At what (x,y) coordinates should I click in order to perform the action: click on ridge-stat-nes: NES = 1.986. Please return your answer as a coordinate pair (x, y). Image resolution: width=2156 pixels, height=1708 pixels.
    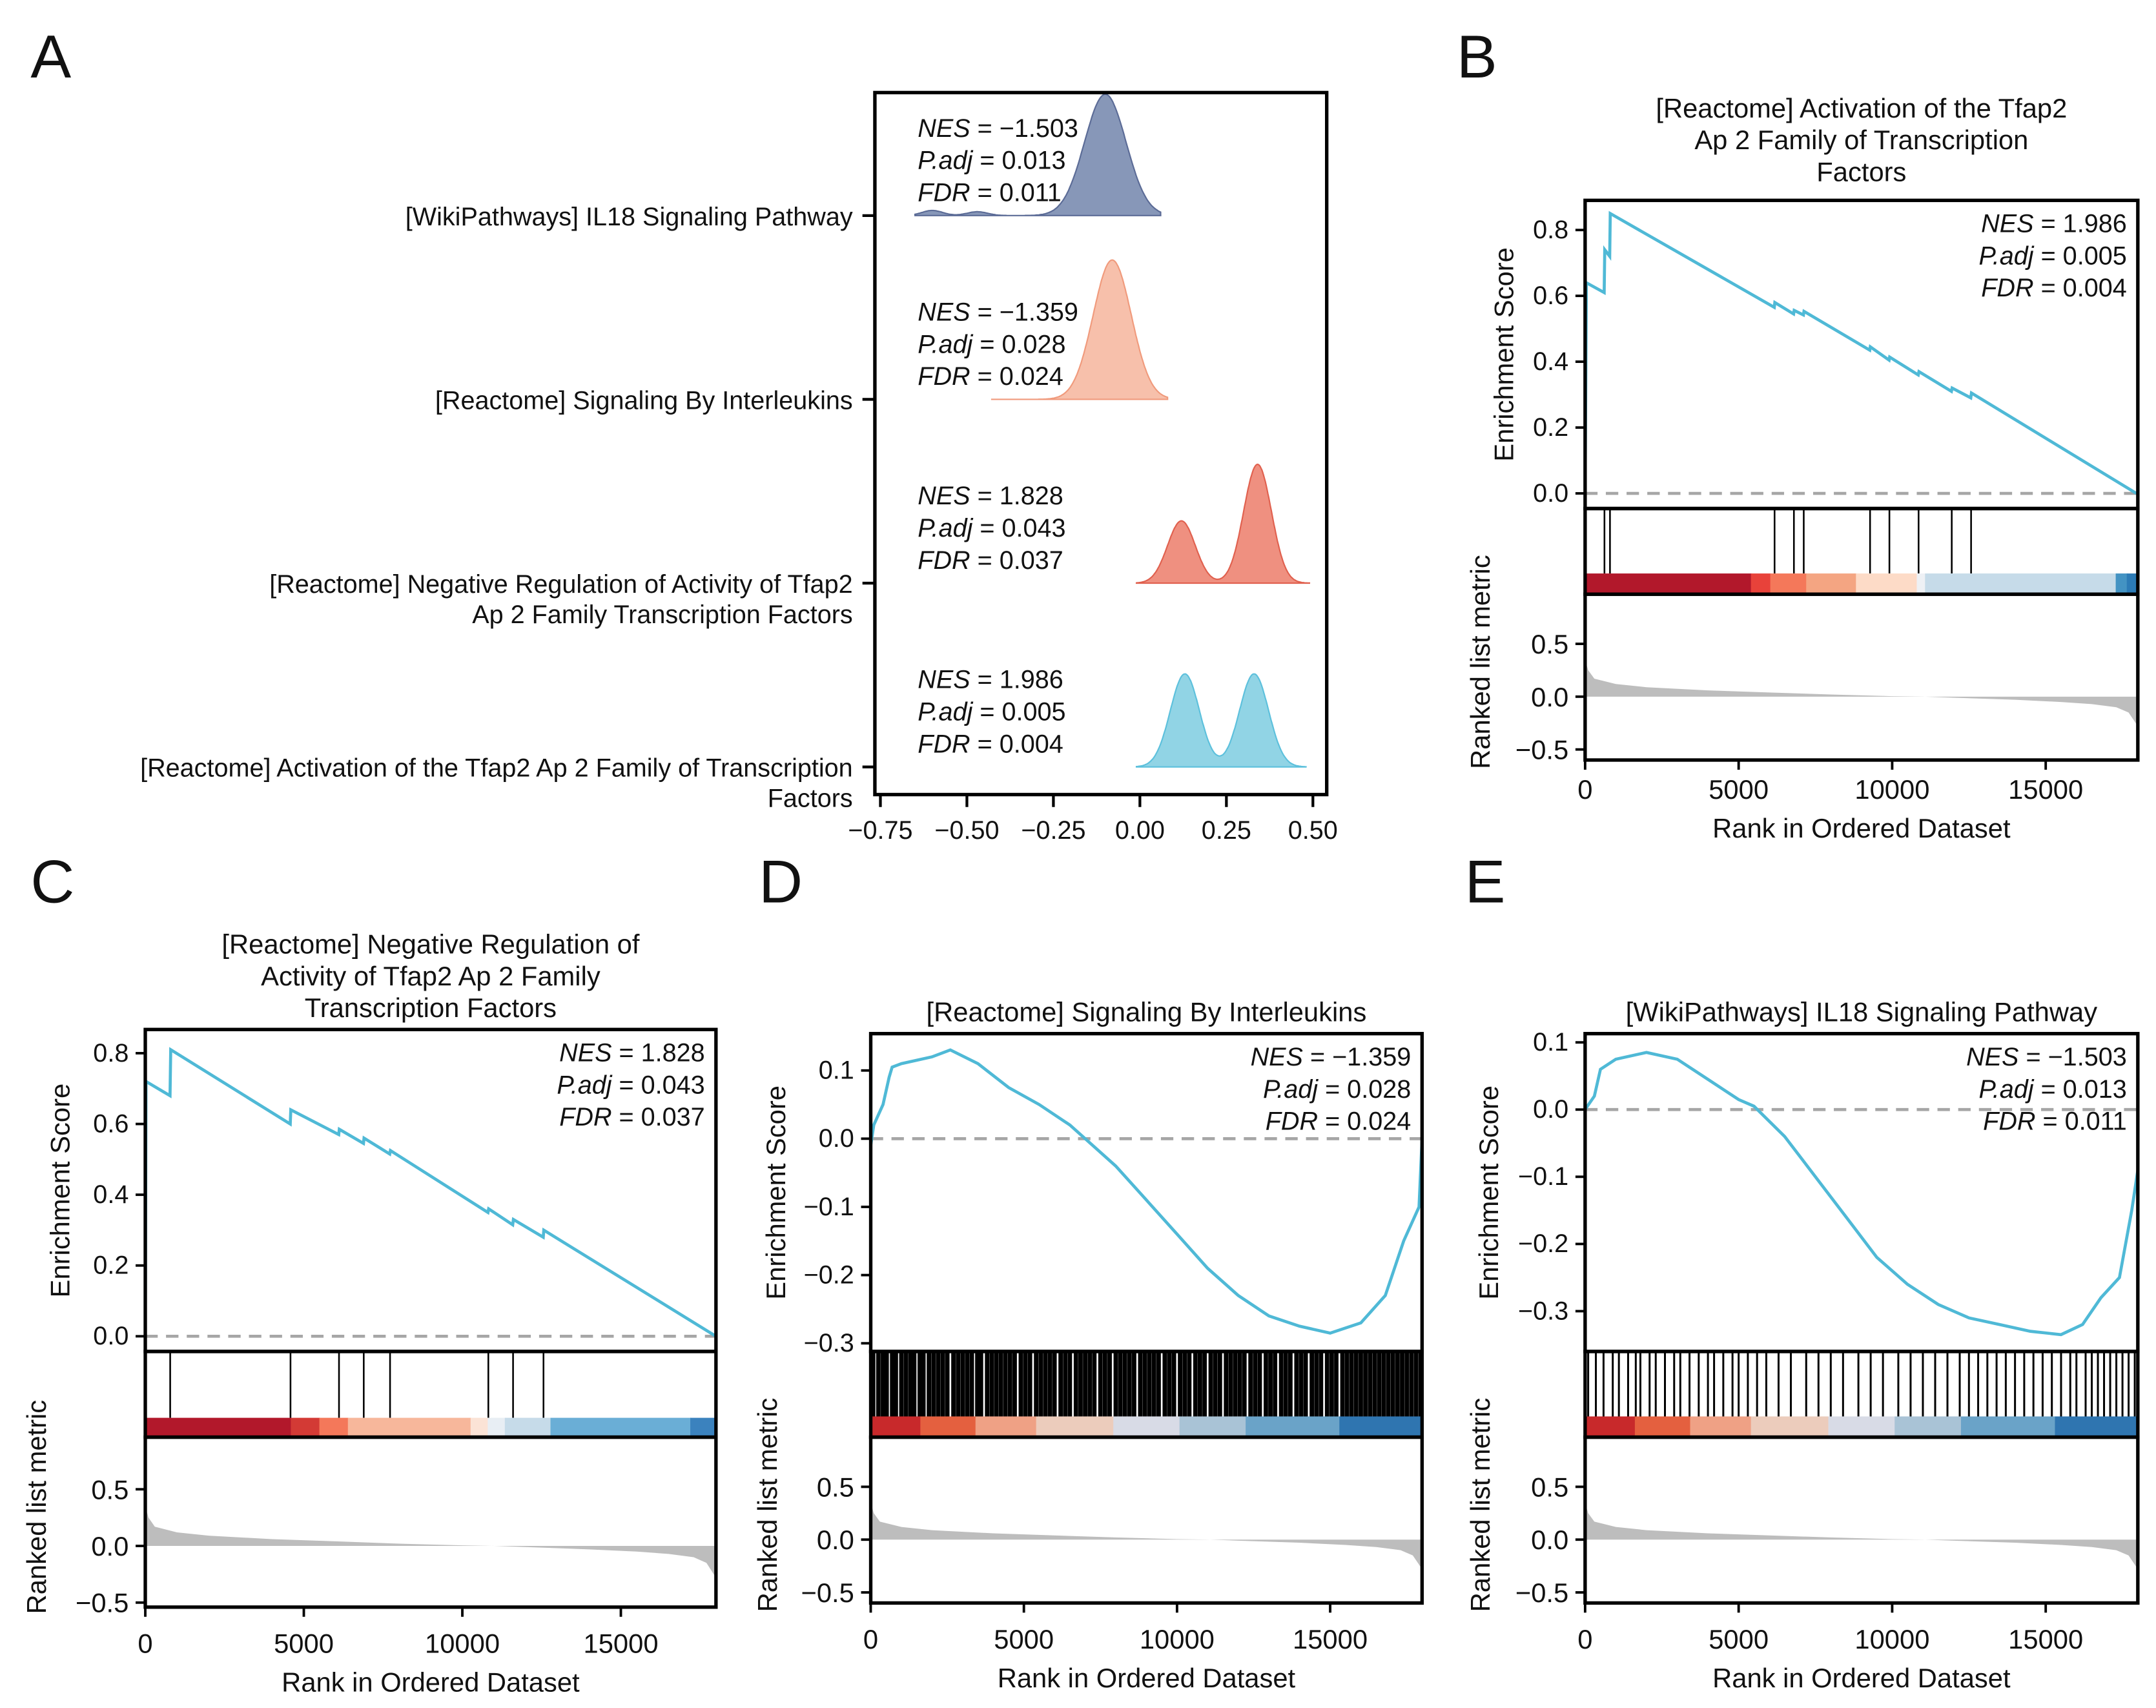
    Looking at the image, I should click on (990, 680).